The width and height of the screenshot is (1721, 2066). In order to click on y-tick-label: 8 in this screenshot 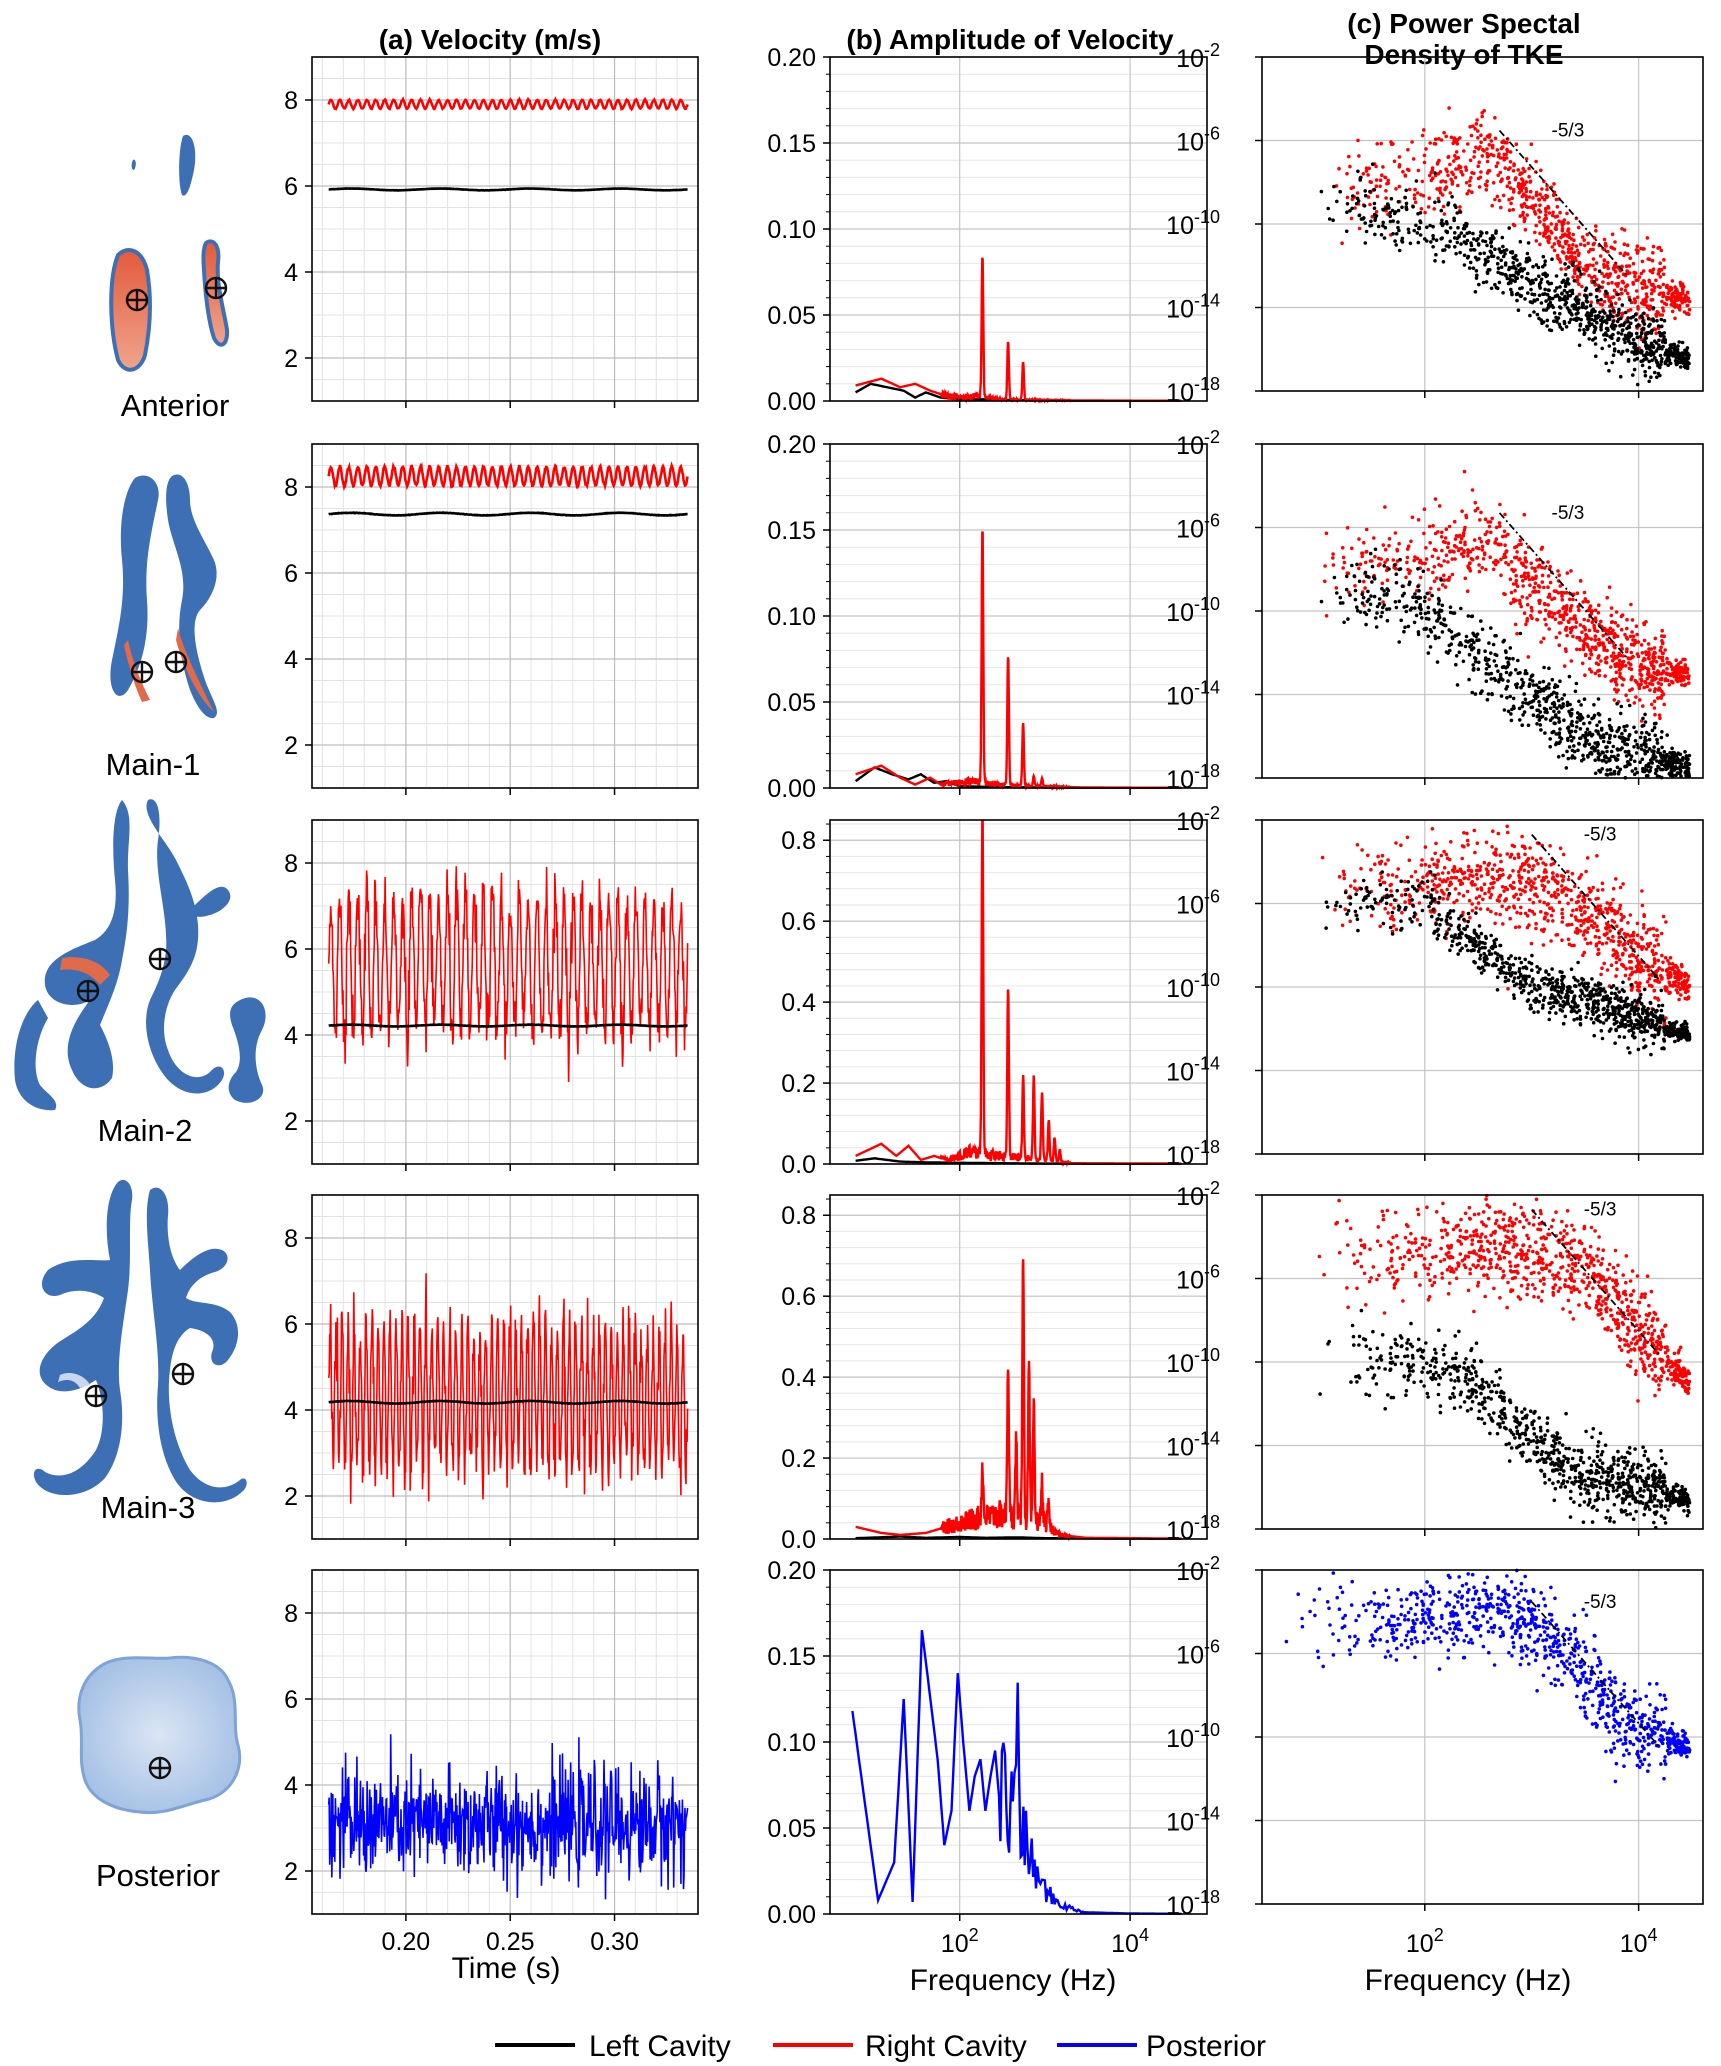, I will do `click(291, 1239)`.